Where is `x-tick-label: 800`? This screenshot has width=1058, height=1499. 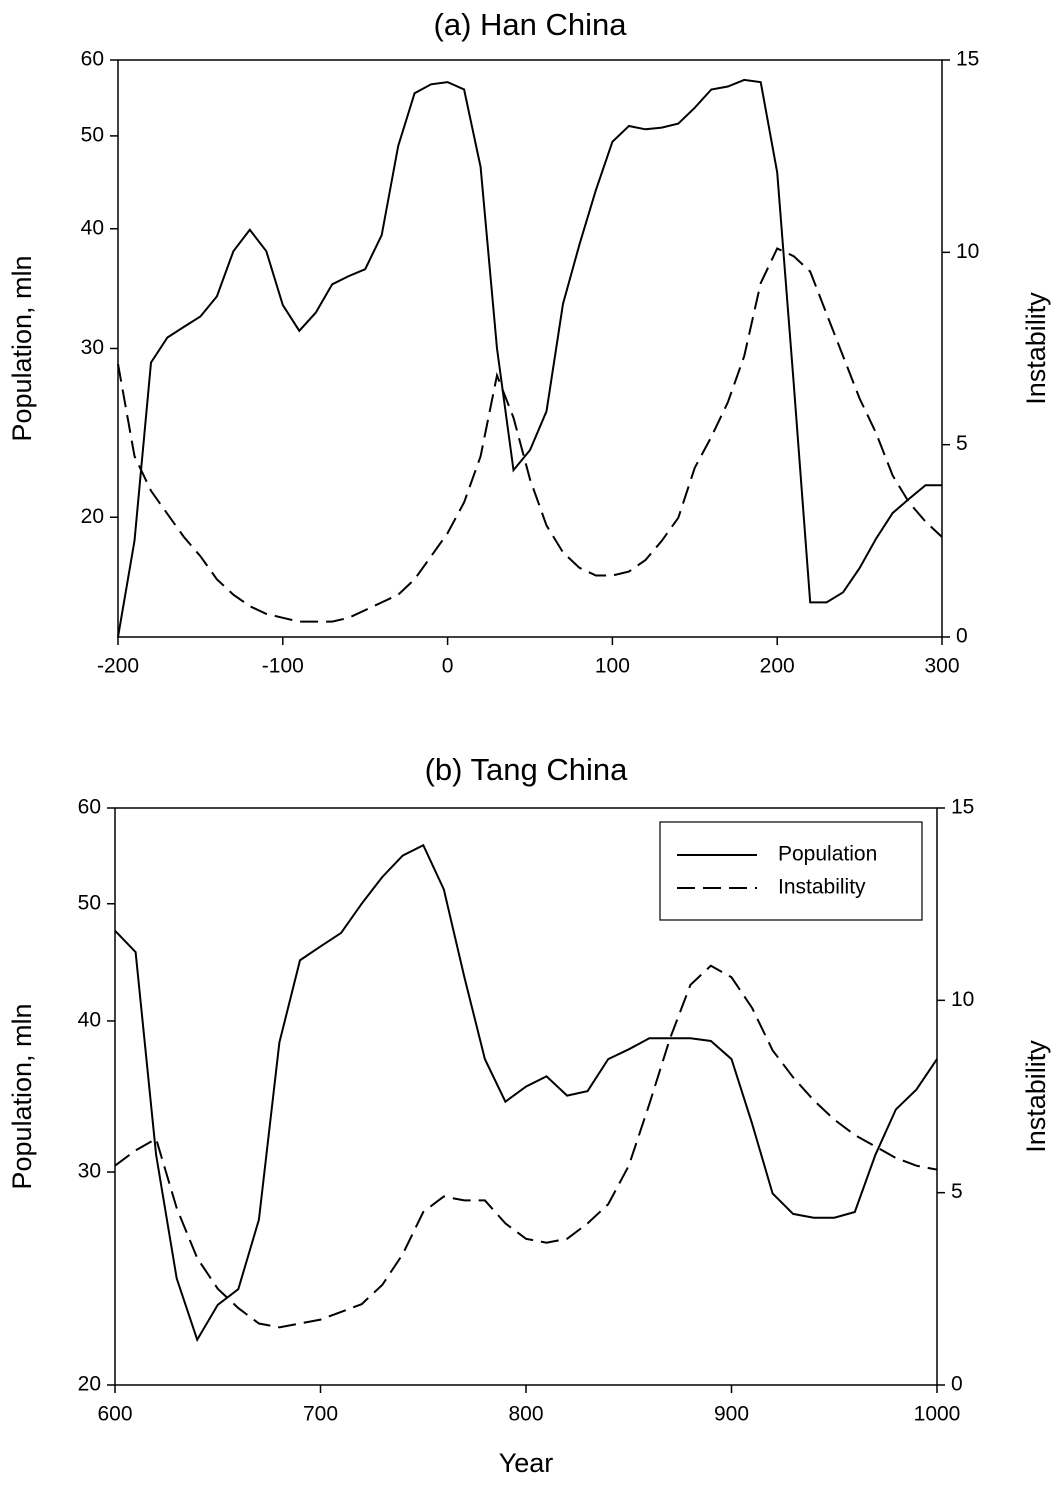
x-tick-label: 800 is located at coordinates (525, 1414).